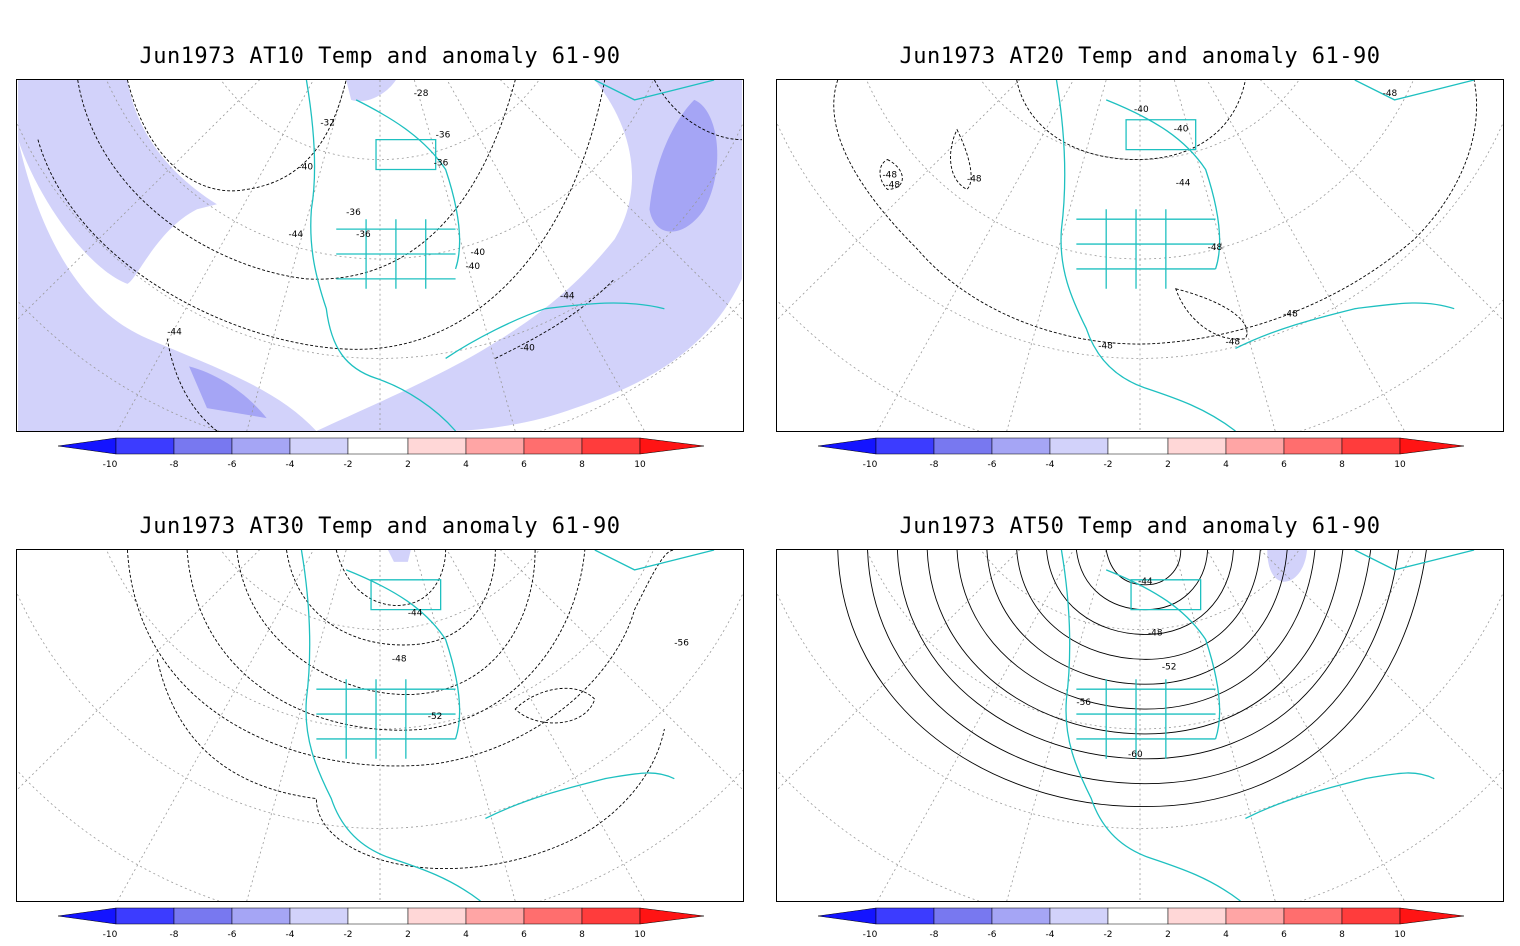  Describe the element at coordinates (327, 124) in the screenshot. I see `contour-label: -32` at that location.